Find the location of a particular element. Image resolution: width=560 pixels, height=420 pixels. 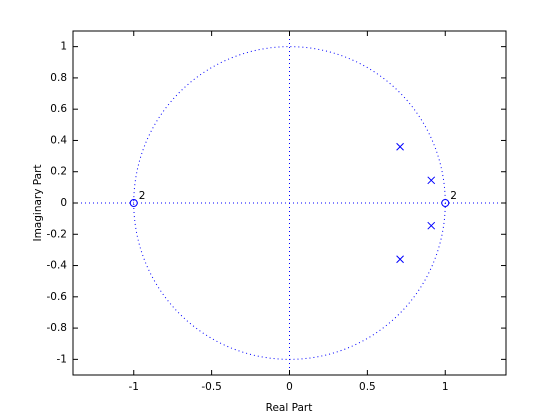

x-tick-label: 1 is located at coordinates (445, 387).